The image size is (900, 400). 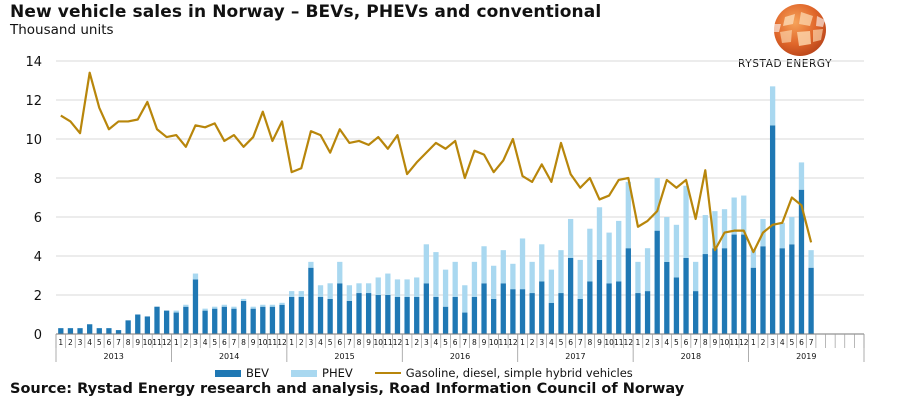 What do you see at coordinates (114, 356) in the screenshot?
I see `year-label: 2013` at bounding box center [114, 356].